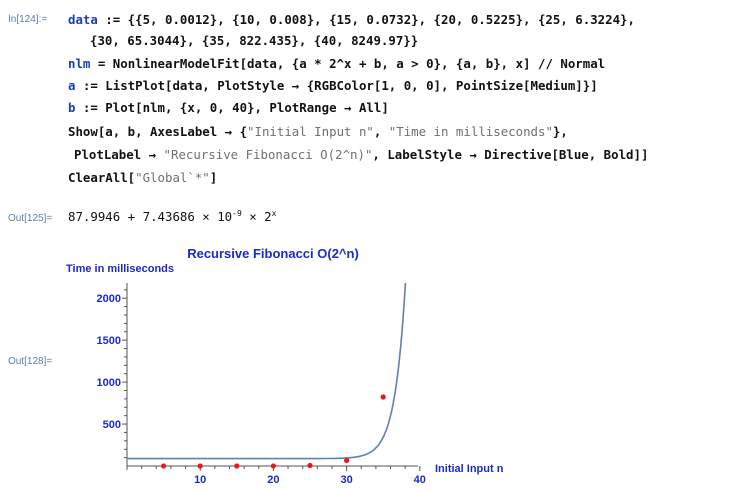 This screenshot has height=492, width=742. I want to click on x-tick-label: 30, so click(346, 480).